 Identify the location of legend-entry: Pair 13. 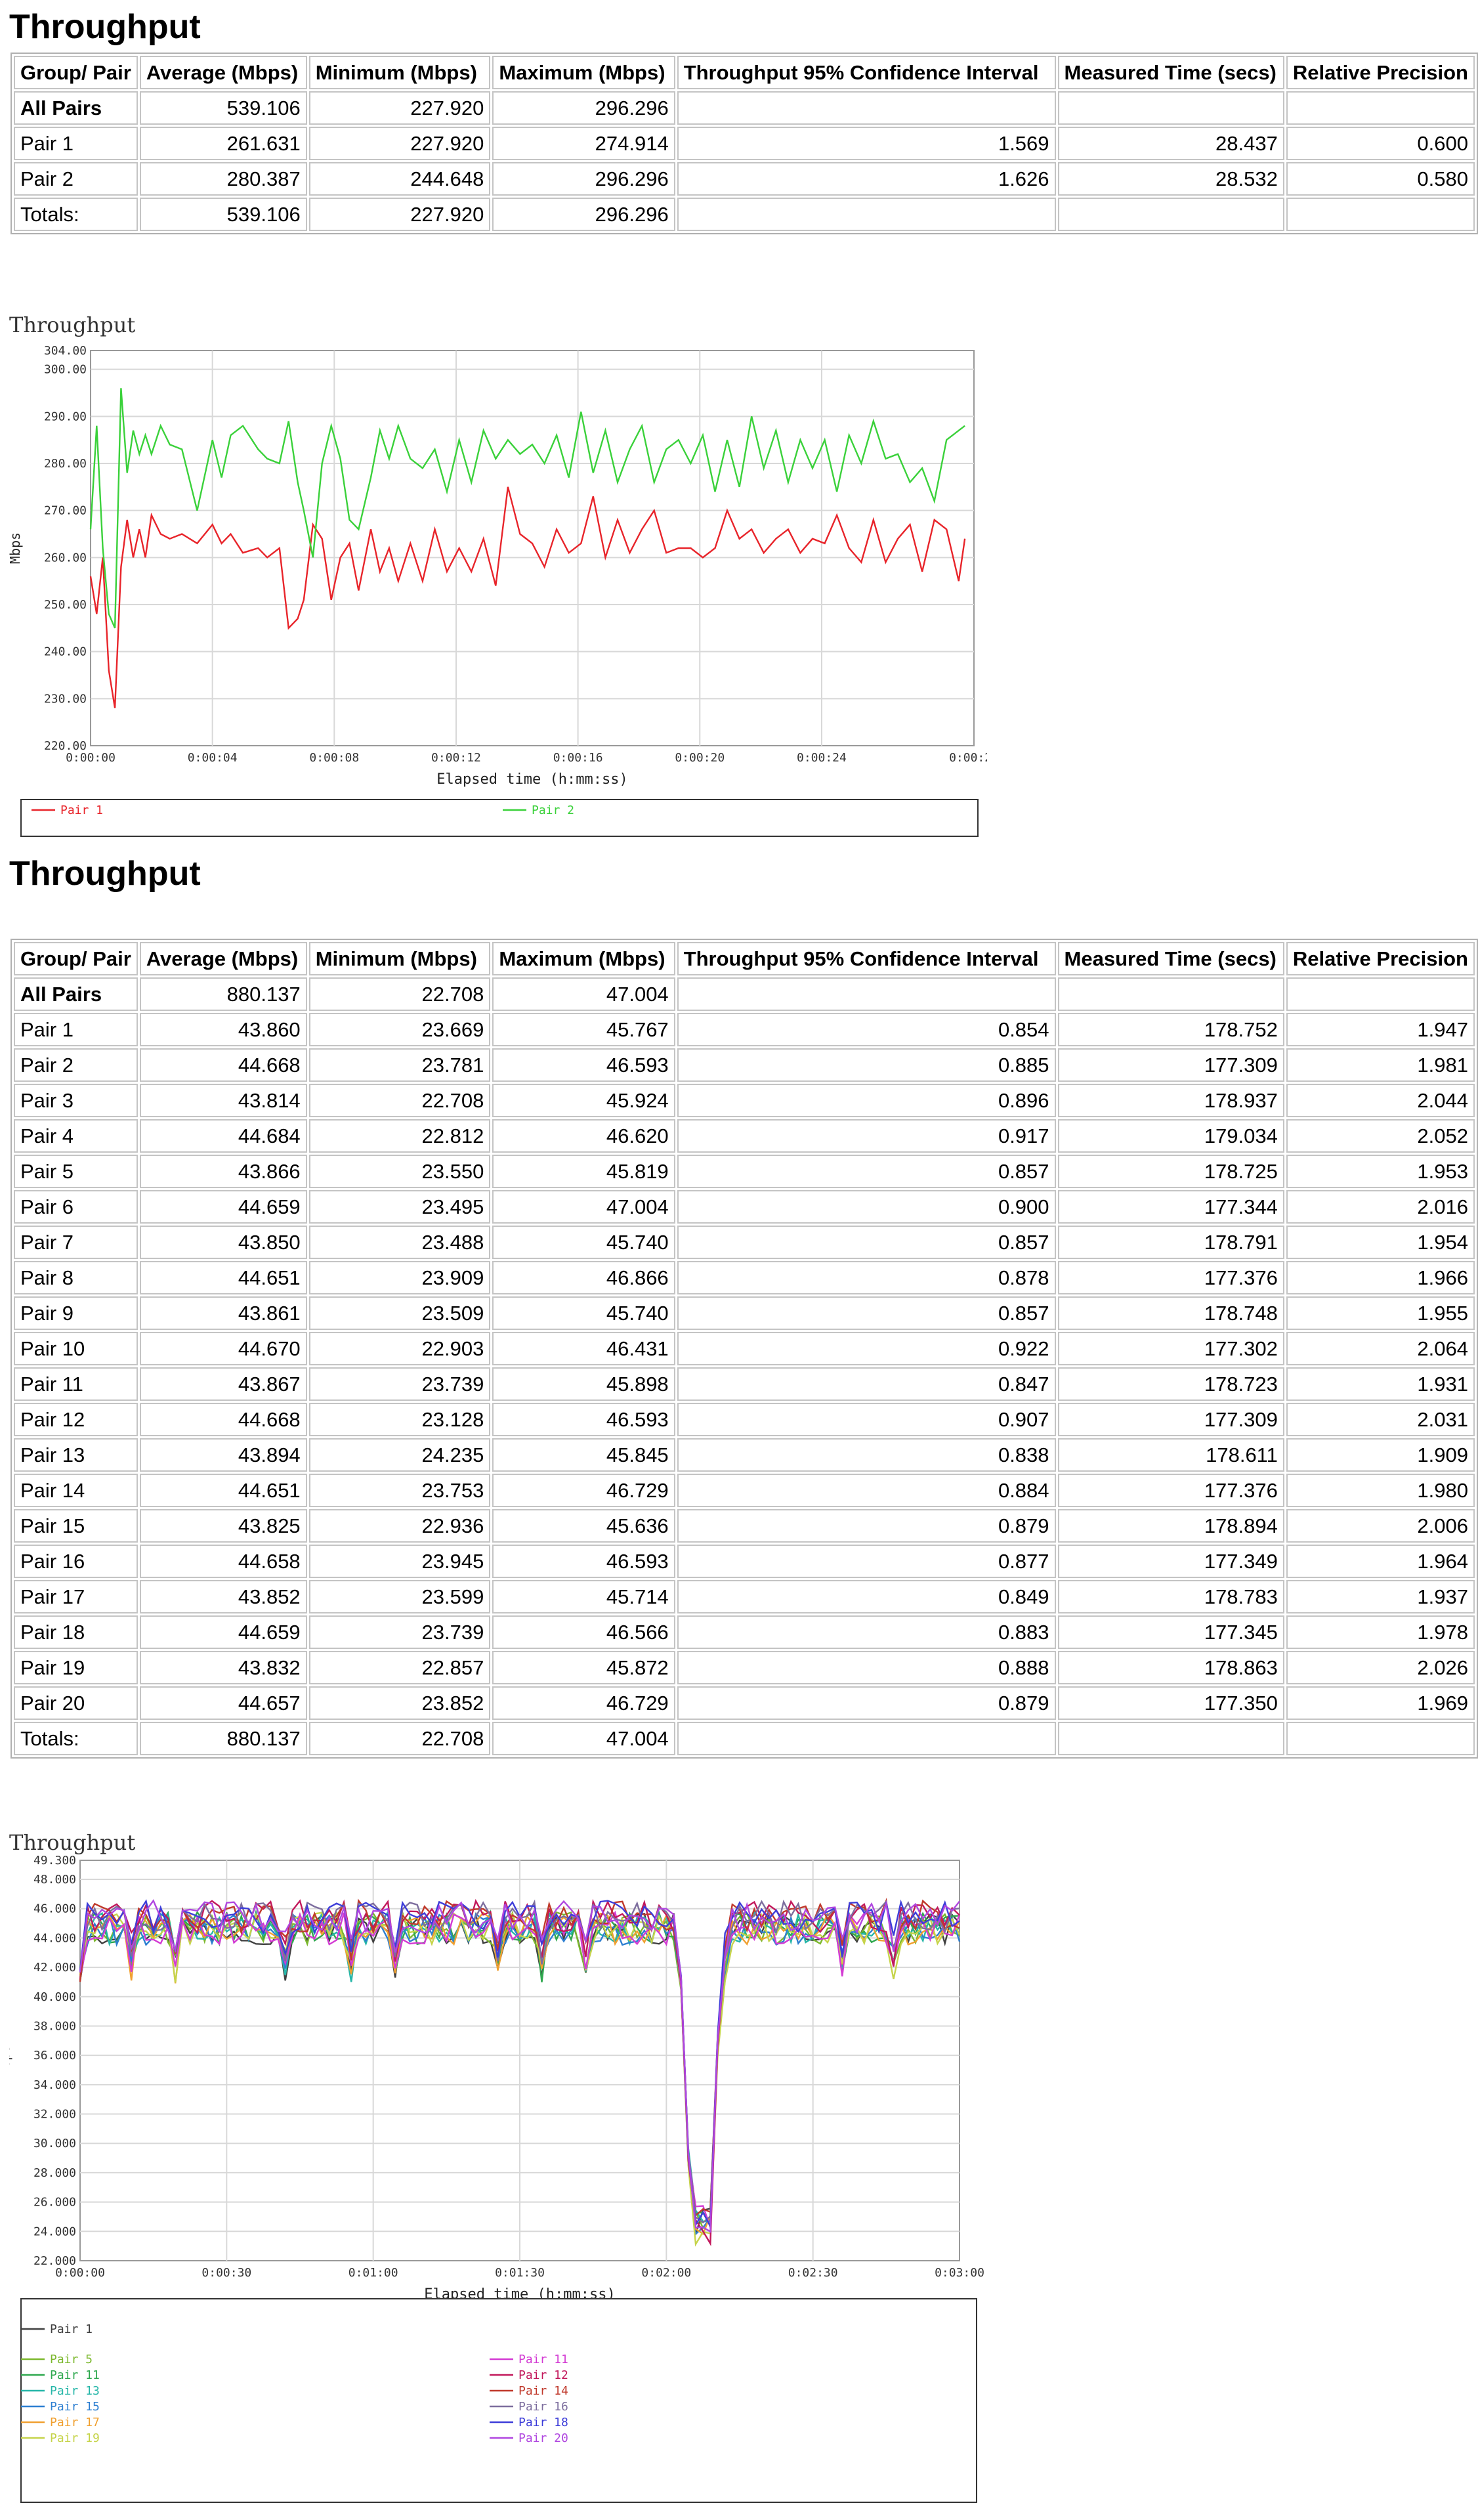
(75, 2391).